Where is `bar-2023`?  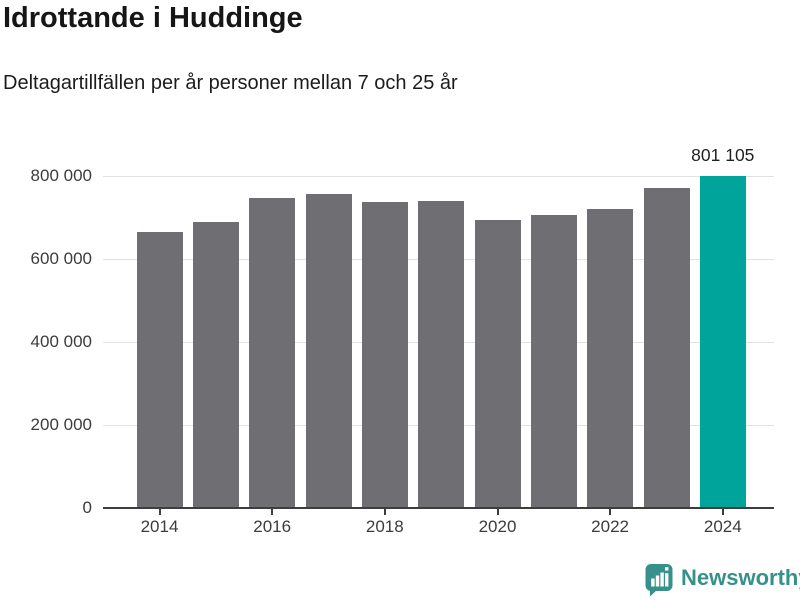
bar-2023 is located at coordinates (666, 348).